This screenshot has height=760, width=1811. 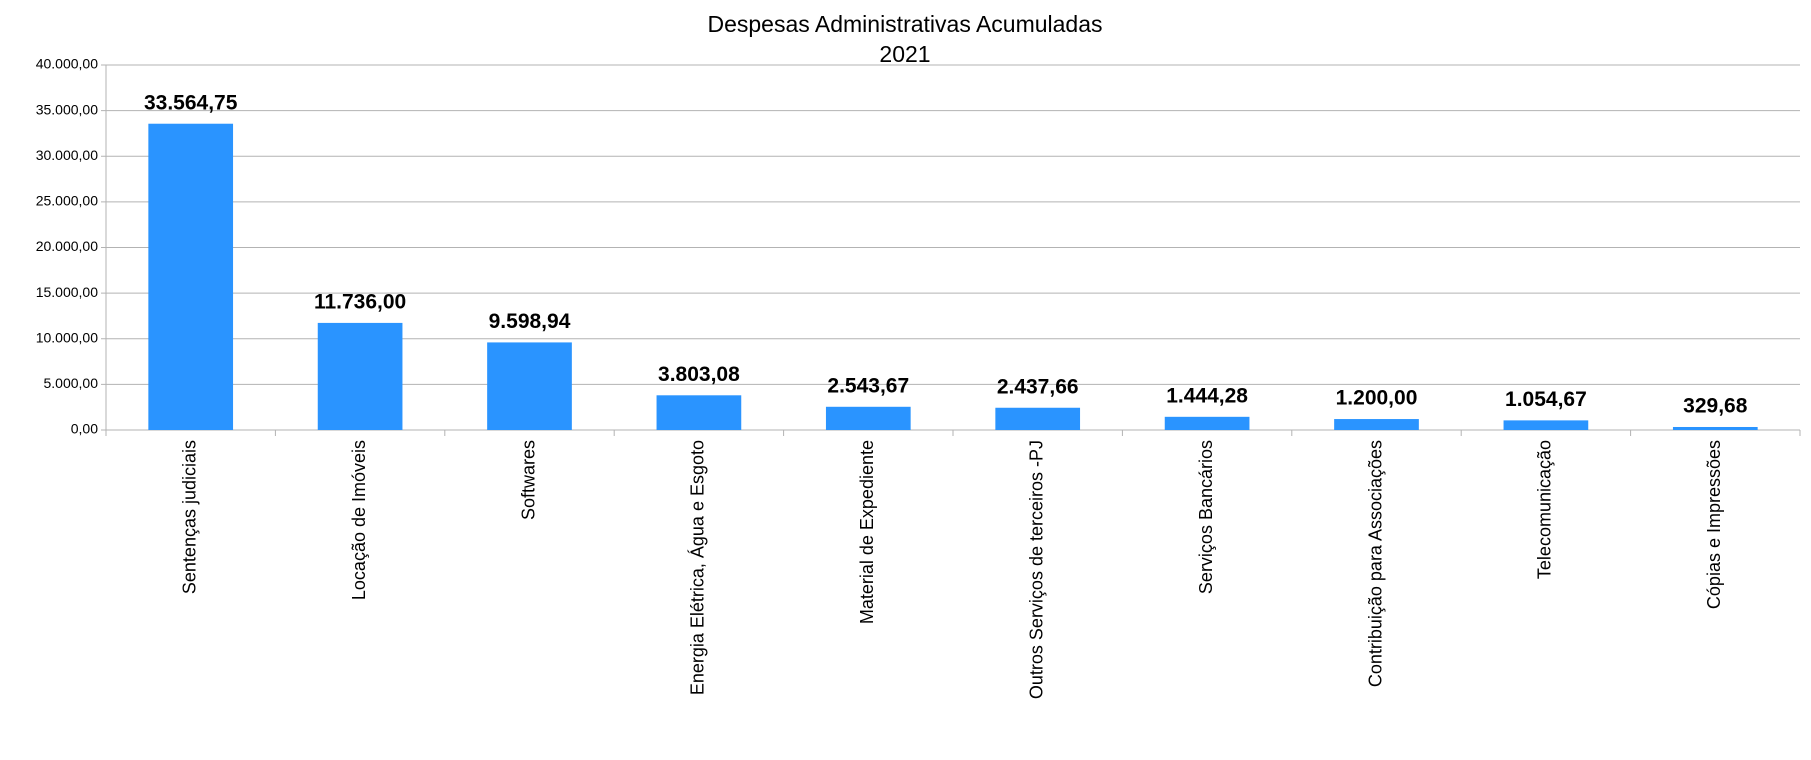 I want to click on y-tick-label: 40.000,00, so click(x=67, y=64).